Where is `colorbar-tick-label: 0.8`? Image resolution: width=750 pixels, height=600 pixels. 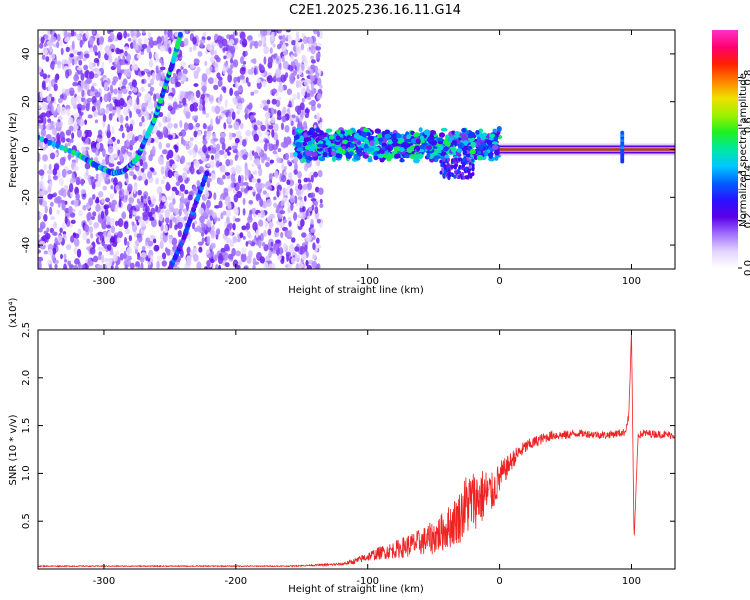
colorbar-tick-label: 0.8 is located at coordinates (746, 78).